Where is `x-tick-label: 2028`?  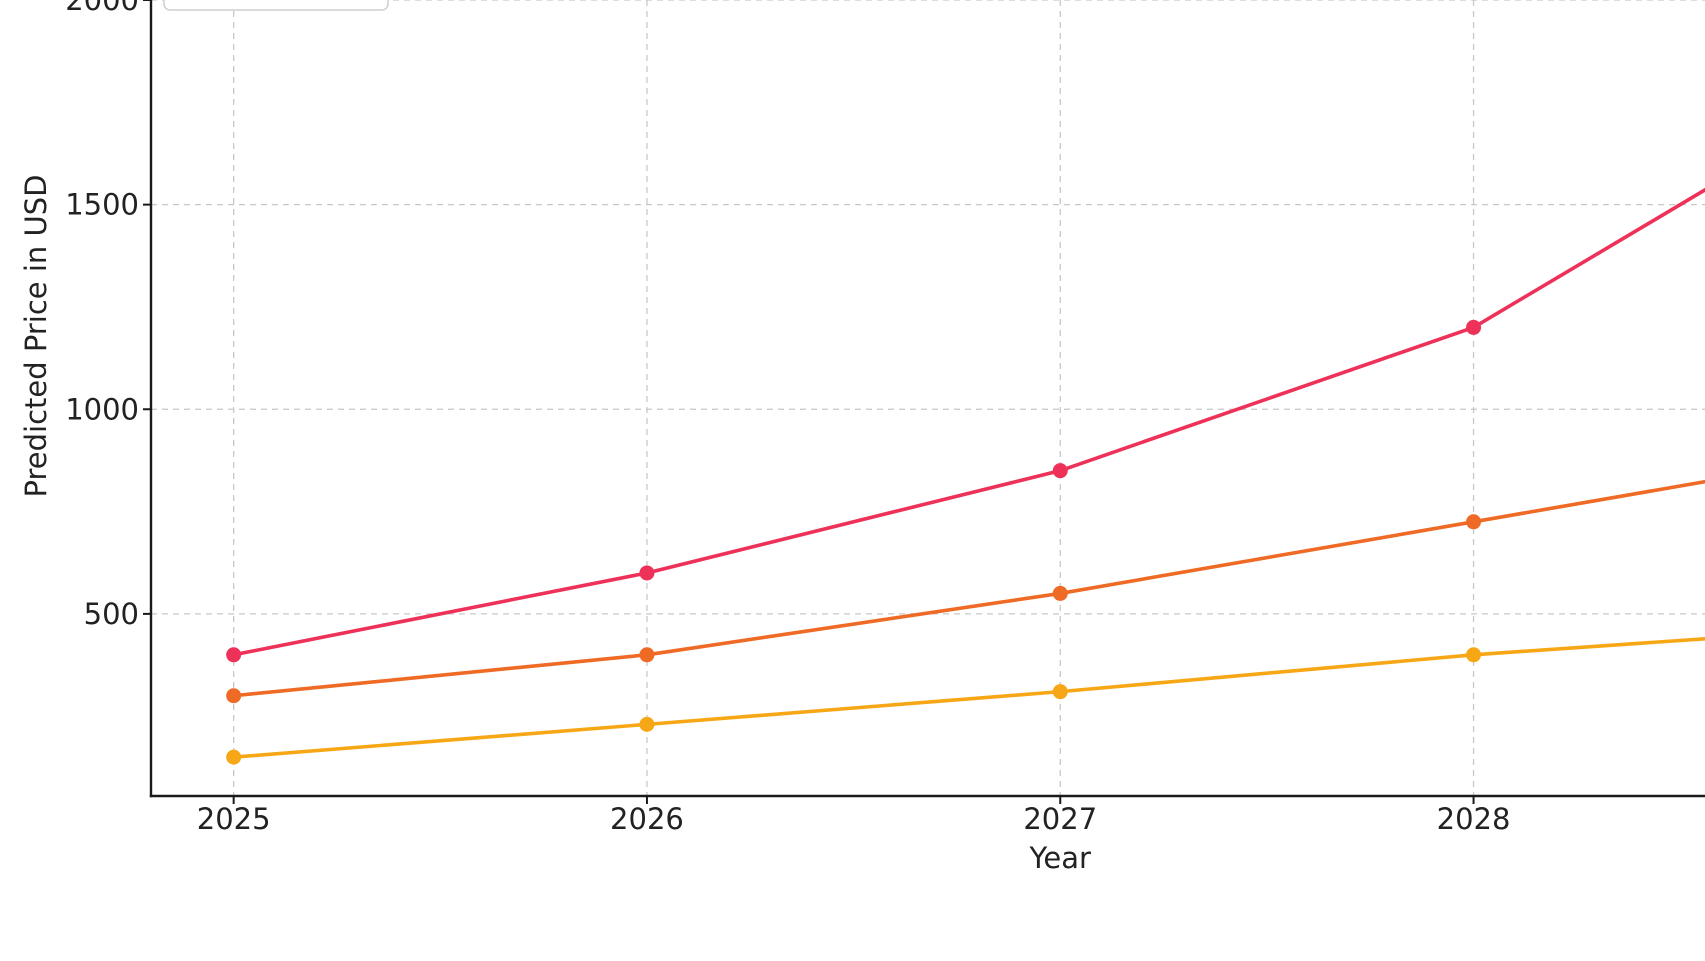 x-tick-label: 2028 is located at coordinates (1474, 819).